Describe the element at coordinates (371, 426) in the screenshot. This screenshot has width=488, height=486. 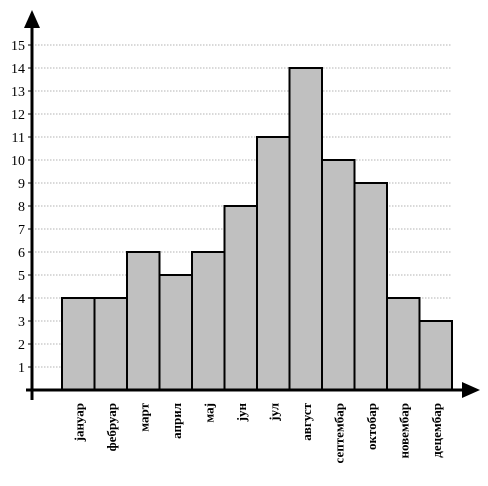
I see `x-category-label-10: октобар` at that location.